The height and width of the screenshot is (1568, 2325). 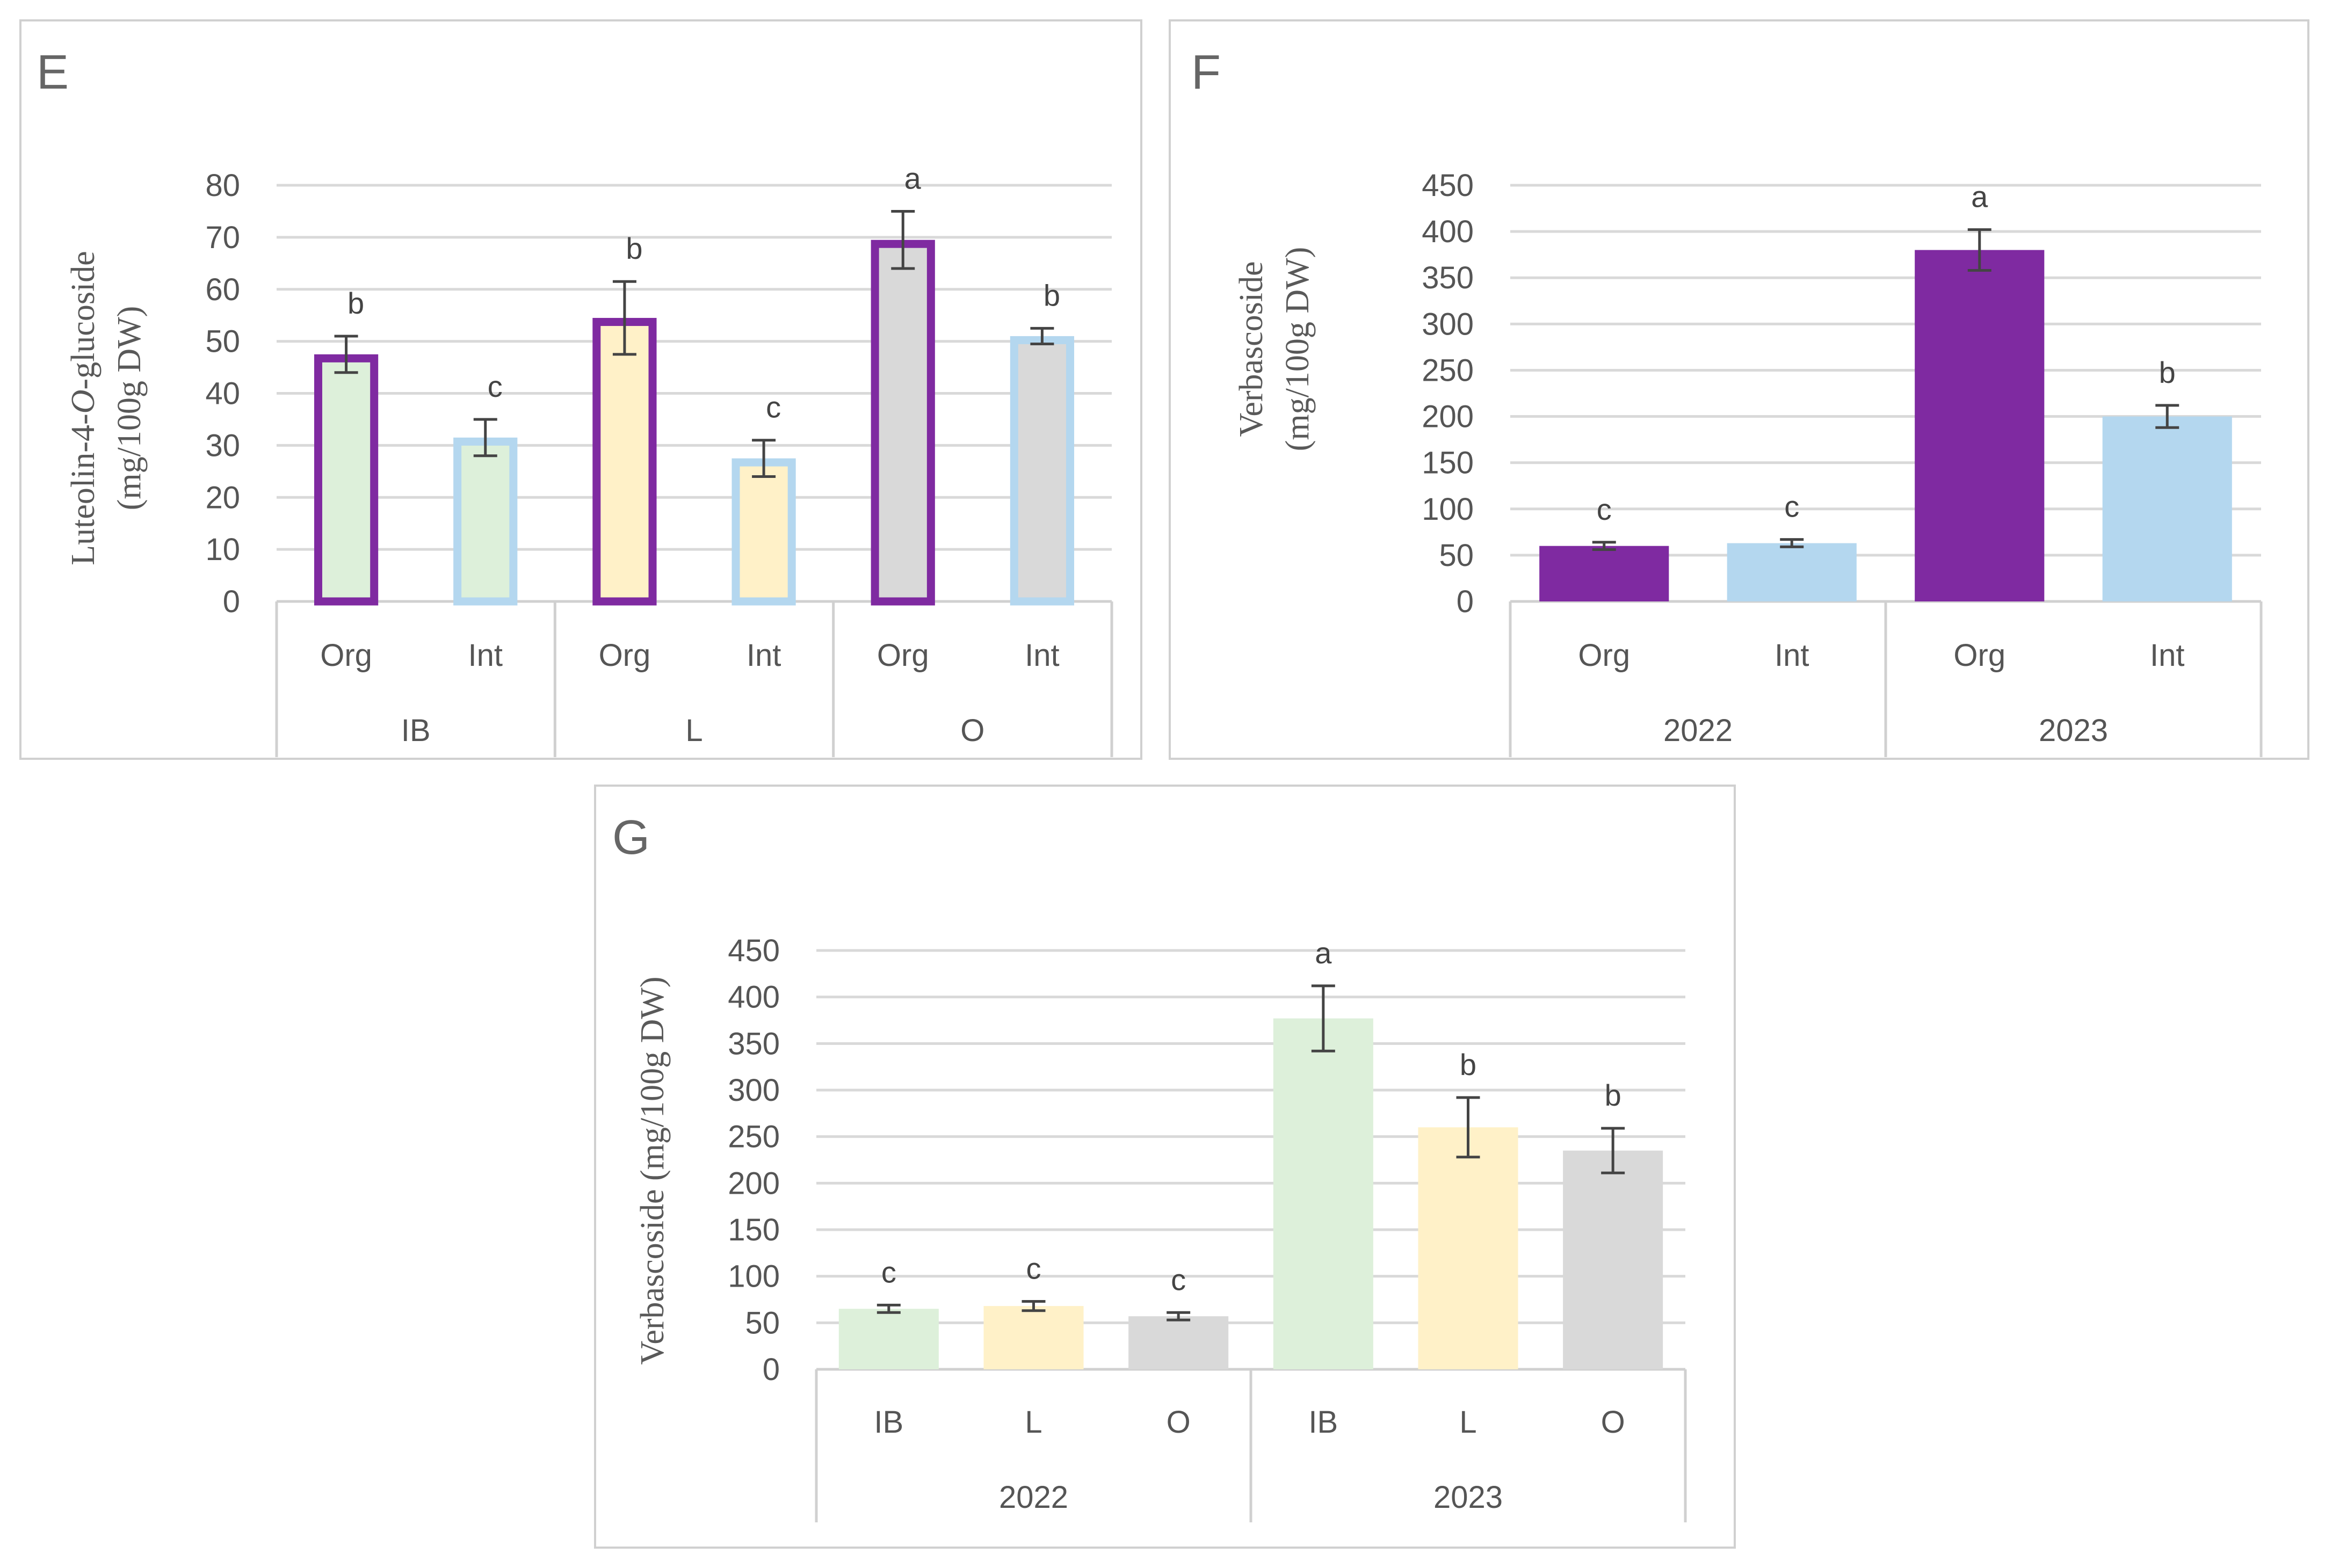 What do you see at coordinates (222, 238) in the screenshot?
I see `y-tick-label: 70` at bounding box center [222, 238].